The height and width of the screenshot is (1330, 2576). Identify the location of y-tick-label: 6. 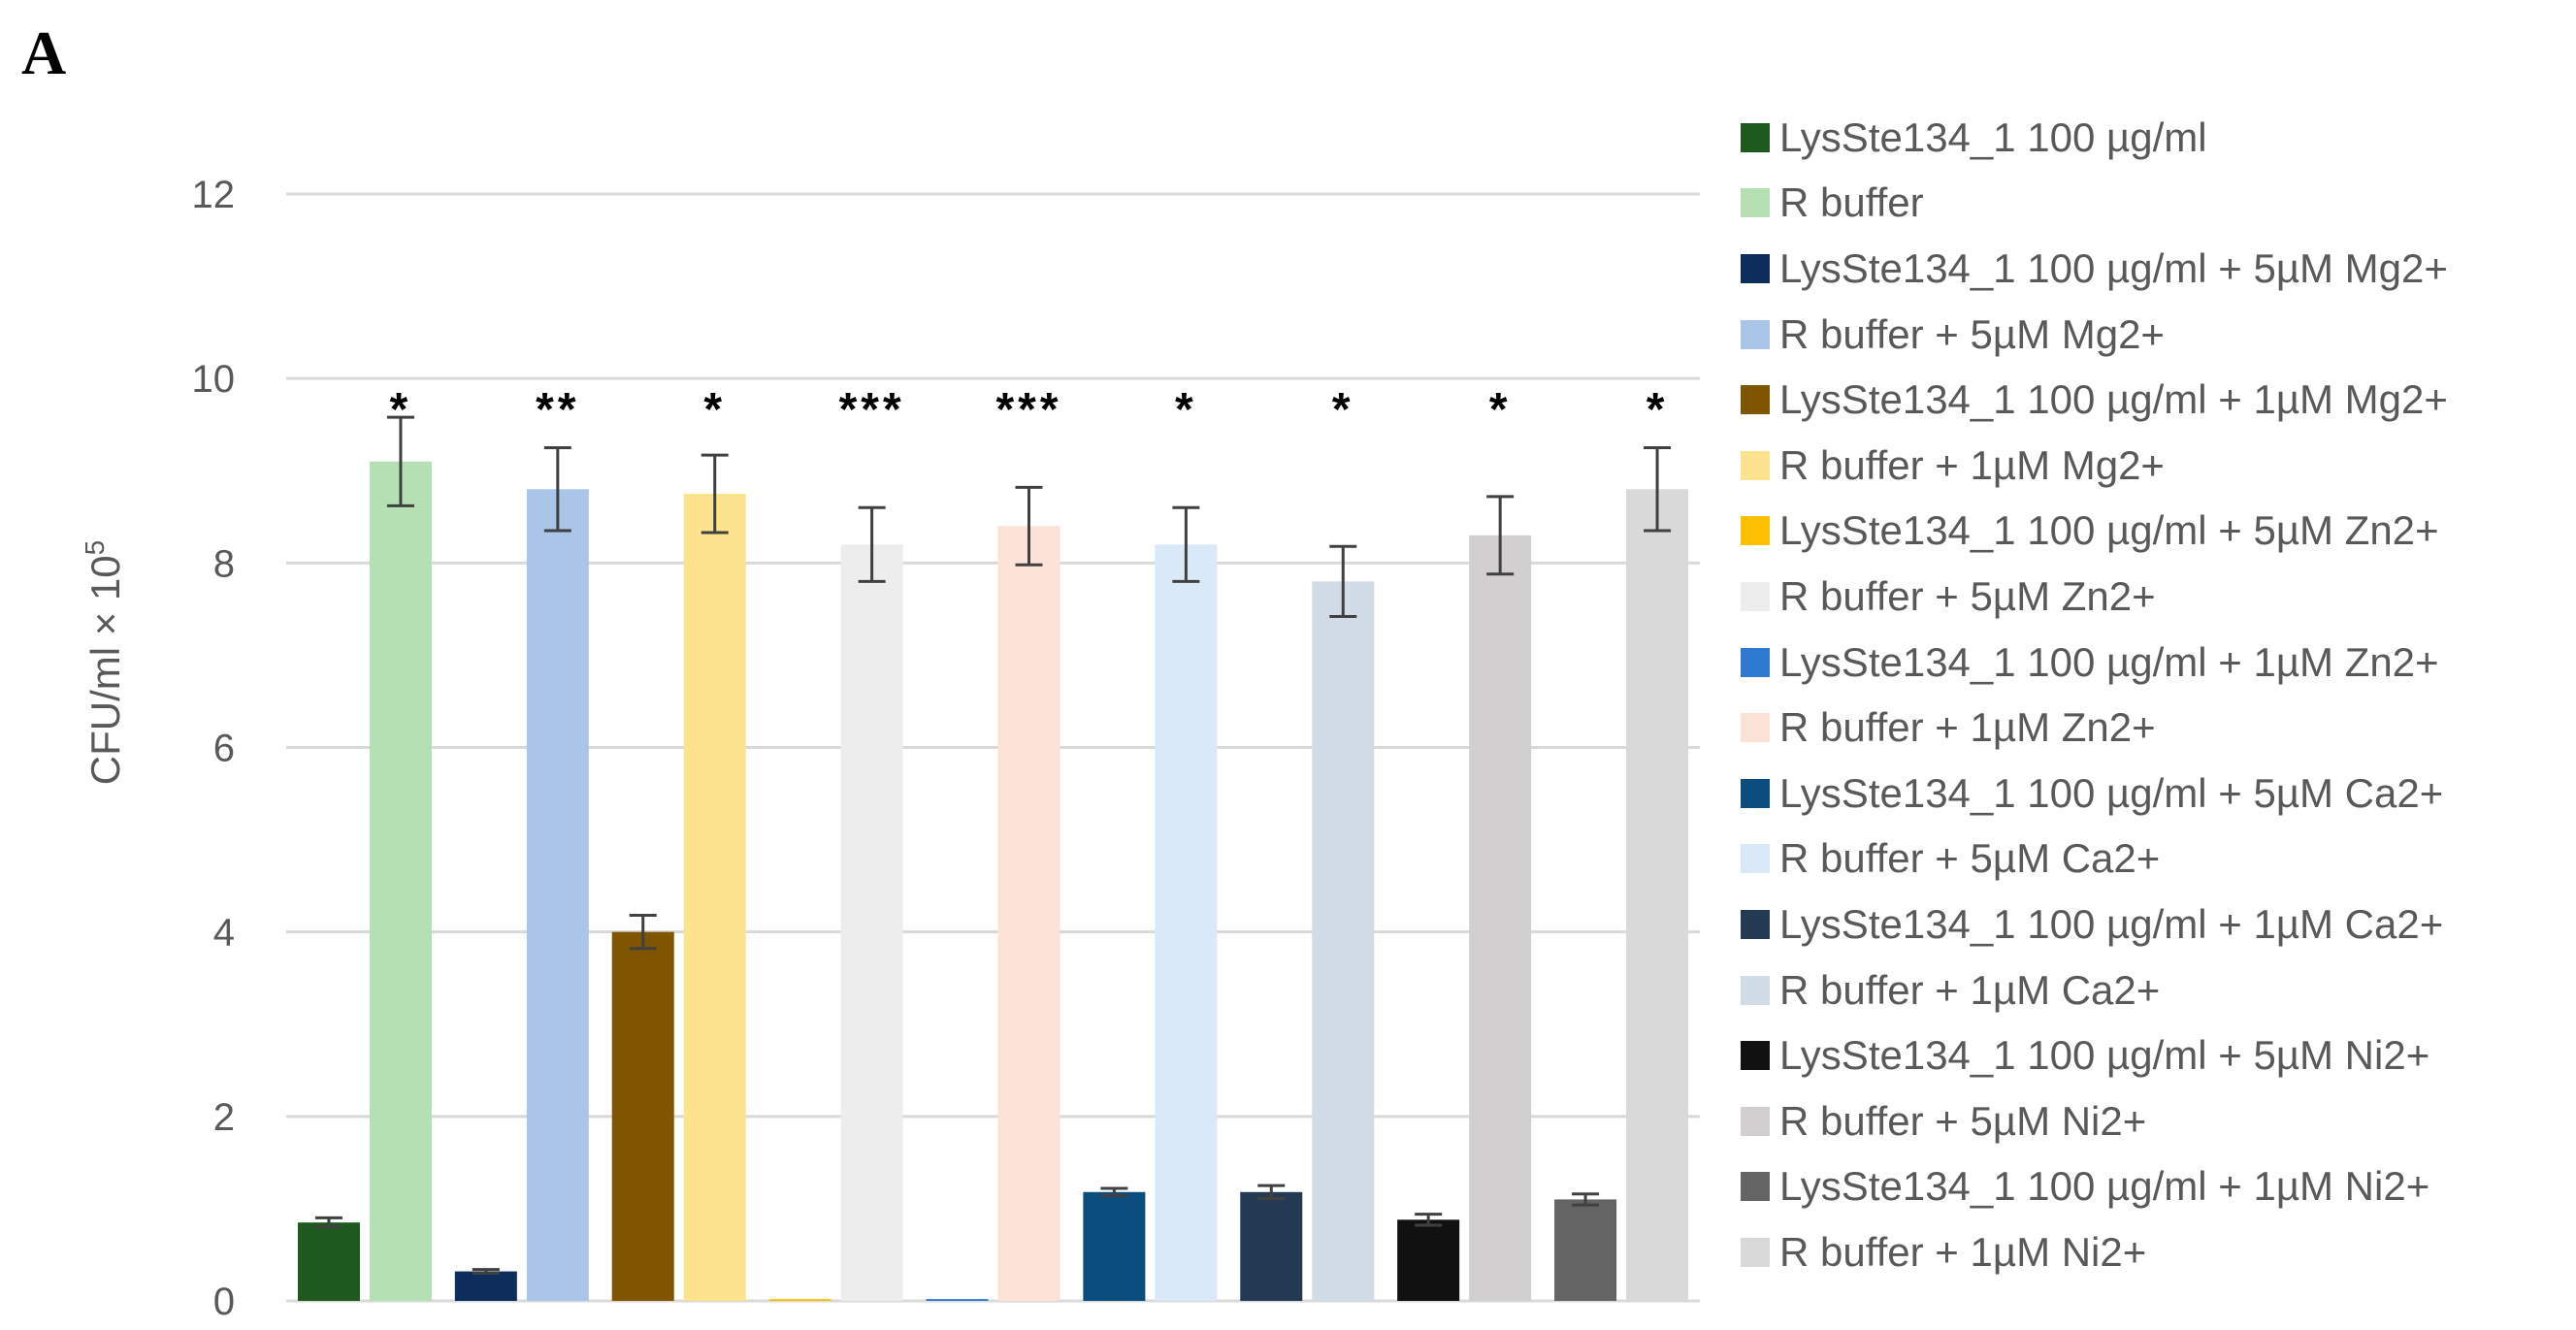
(224, 749).